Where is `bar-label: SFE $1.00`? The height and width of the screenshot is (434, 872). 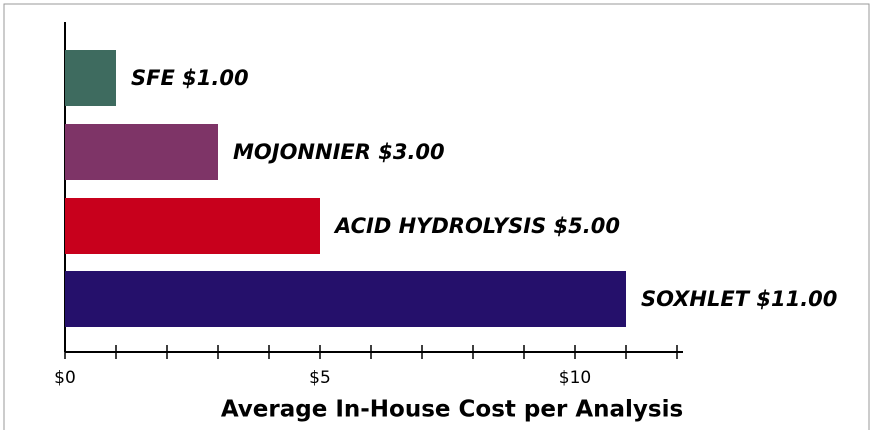 bar-label: SFE $1.00 is located at coordinates (190, 78).